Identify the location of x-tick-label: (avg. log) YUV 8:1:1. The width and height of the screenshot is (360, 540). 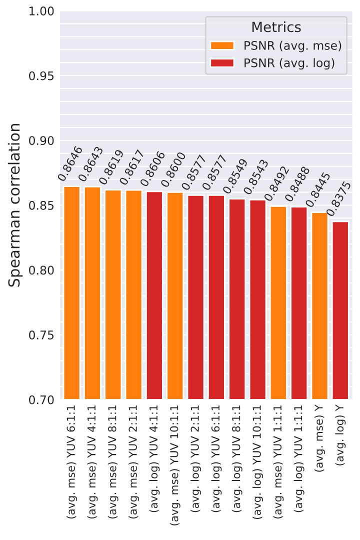
(237, 458).